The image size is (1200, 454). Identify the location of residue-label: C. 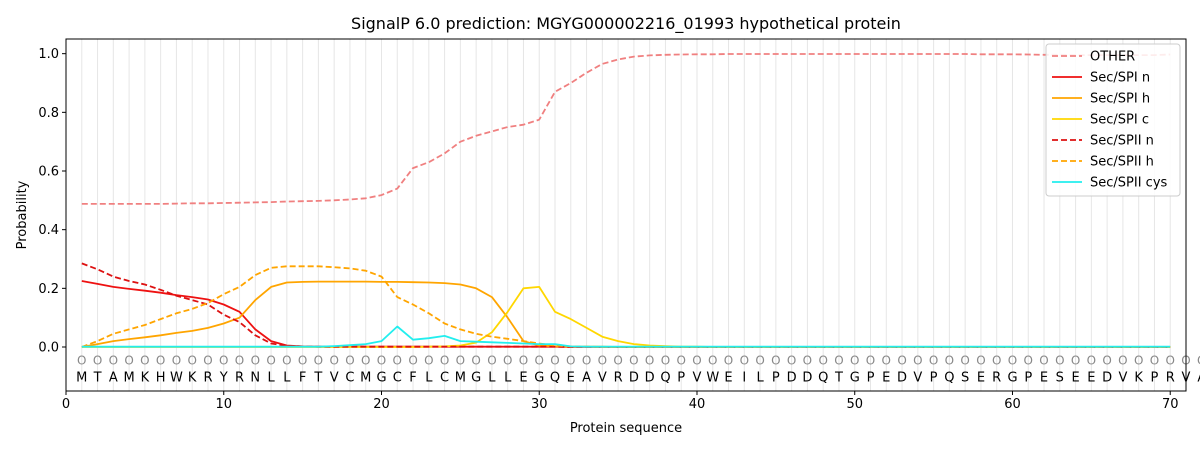
(349, 377).